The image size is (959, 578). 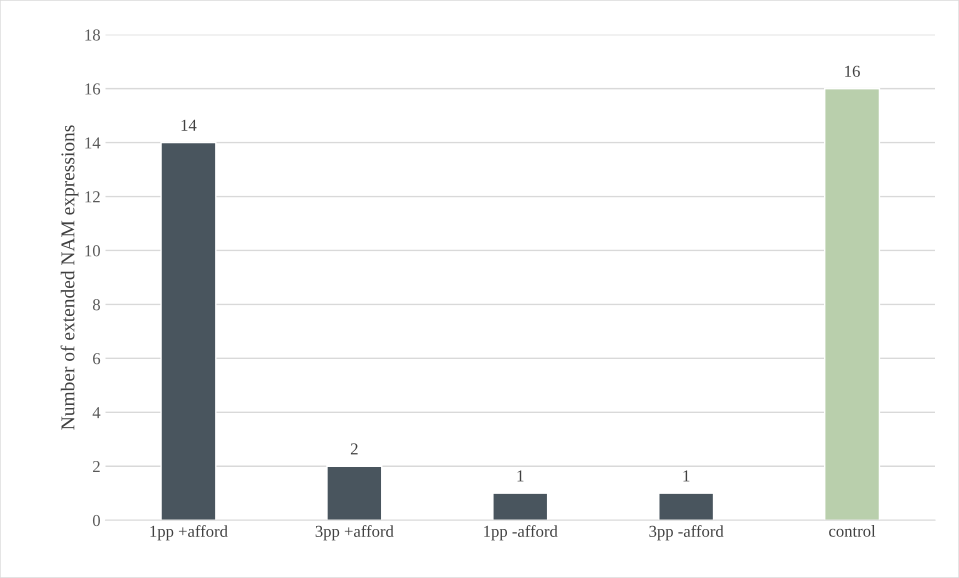 What do you see at coordinates (354, 448) in the screenshot?
I see `data-label: 2` at bounding box center [354, 448].